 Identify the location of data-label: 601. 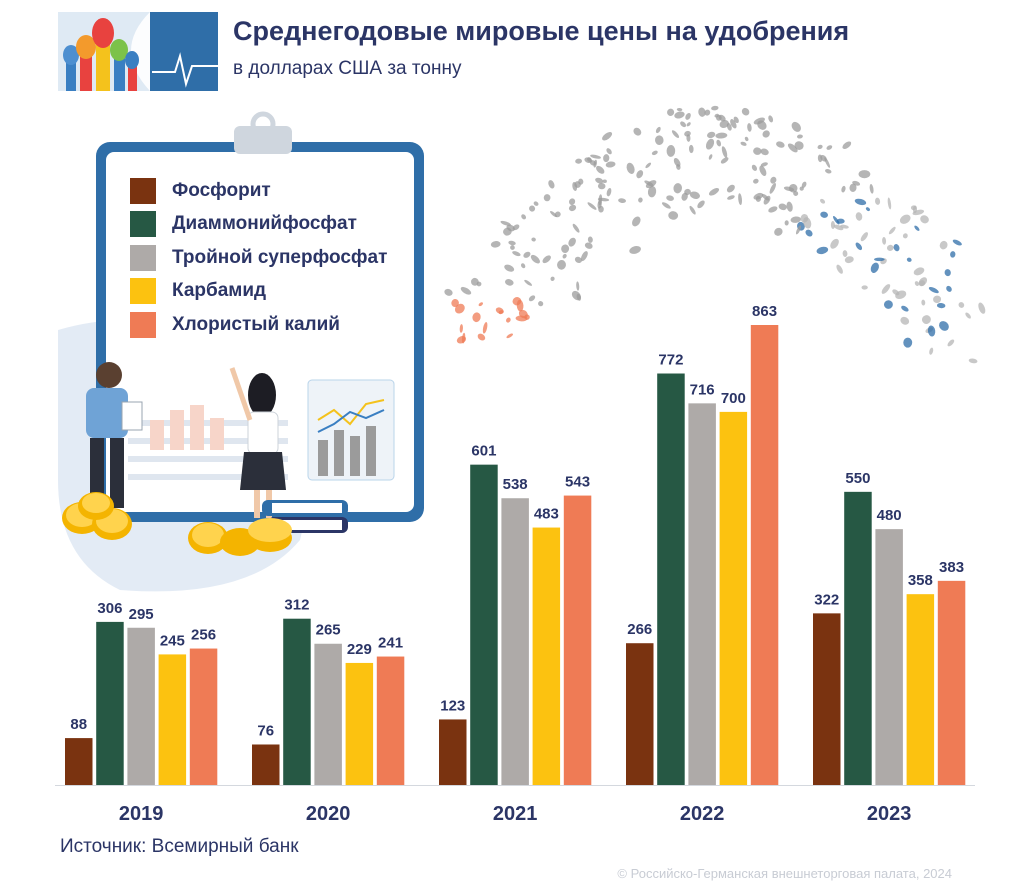
(483, 451).